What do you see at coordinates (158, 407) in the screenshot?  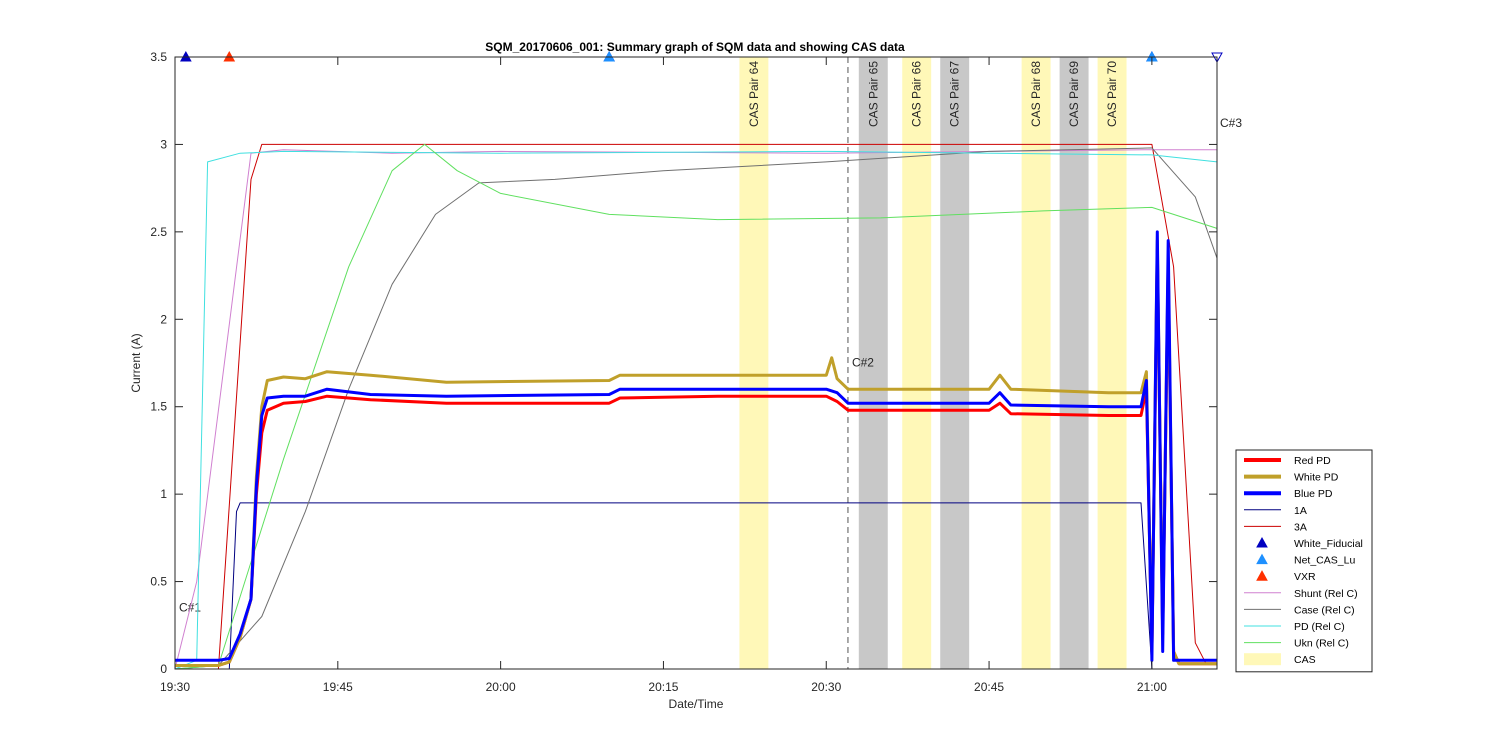 I see `y-tick-label: 1.5` at bounding box center [158, 407].